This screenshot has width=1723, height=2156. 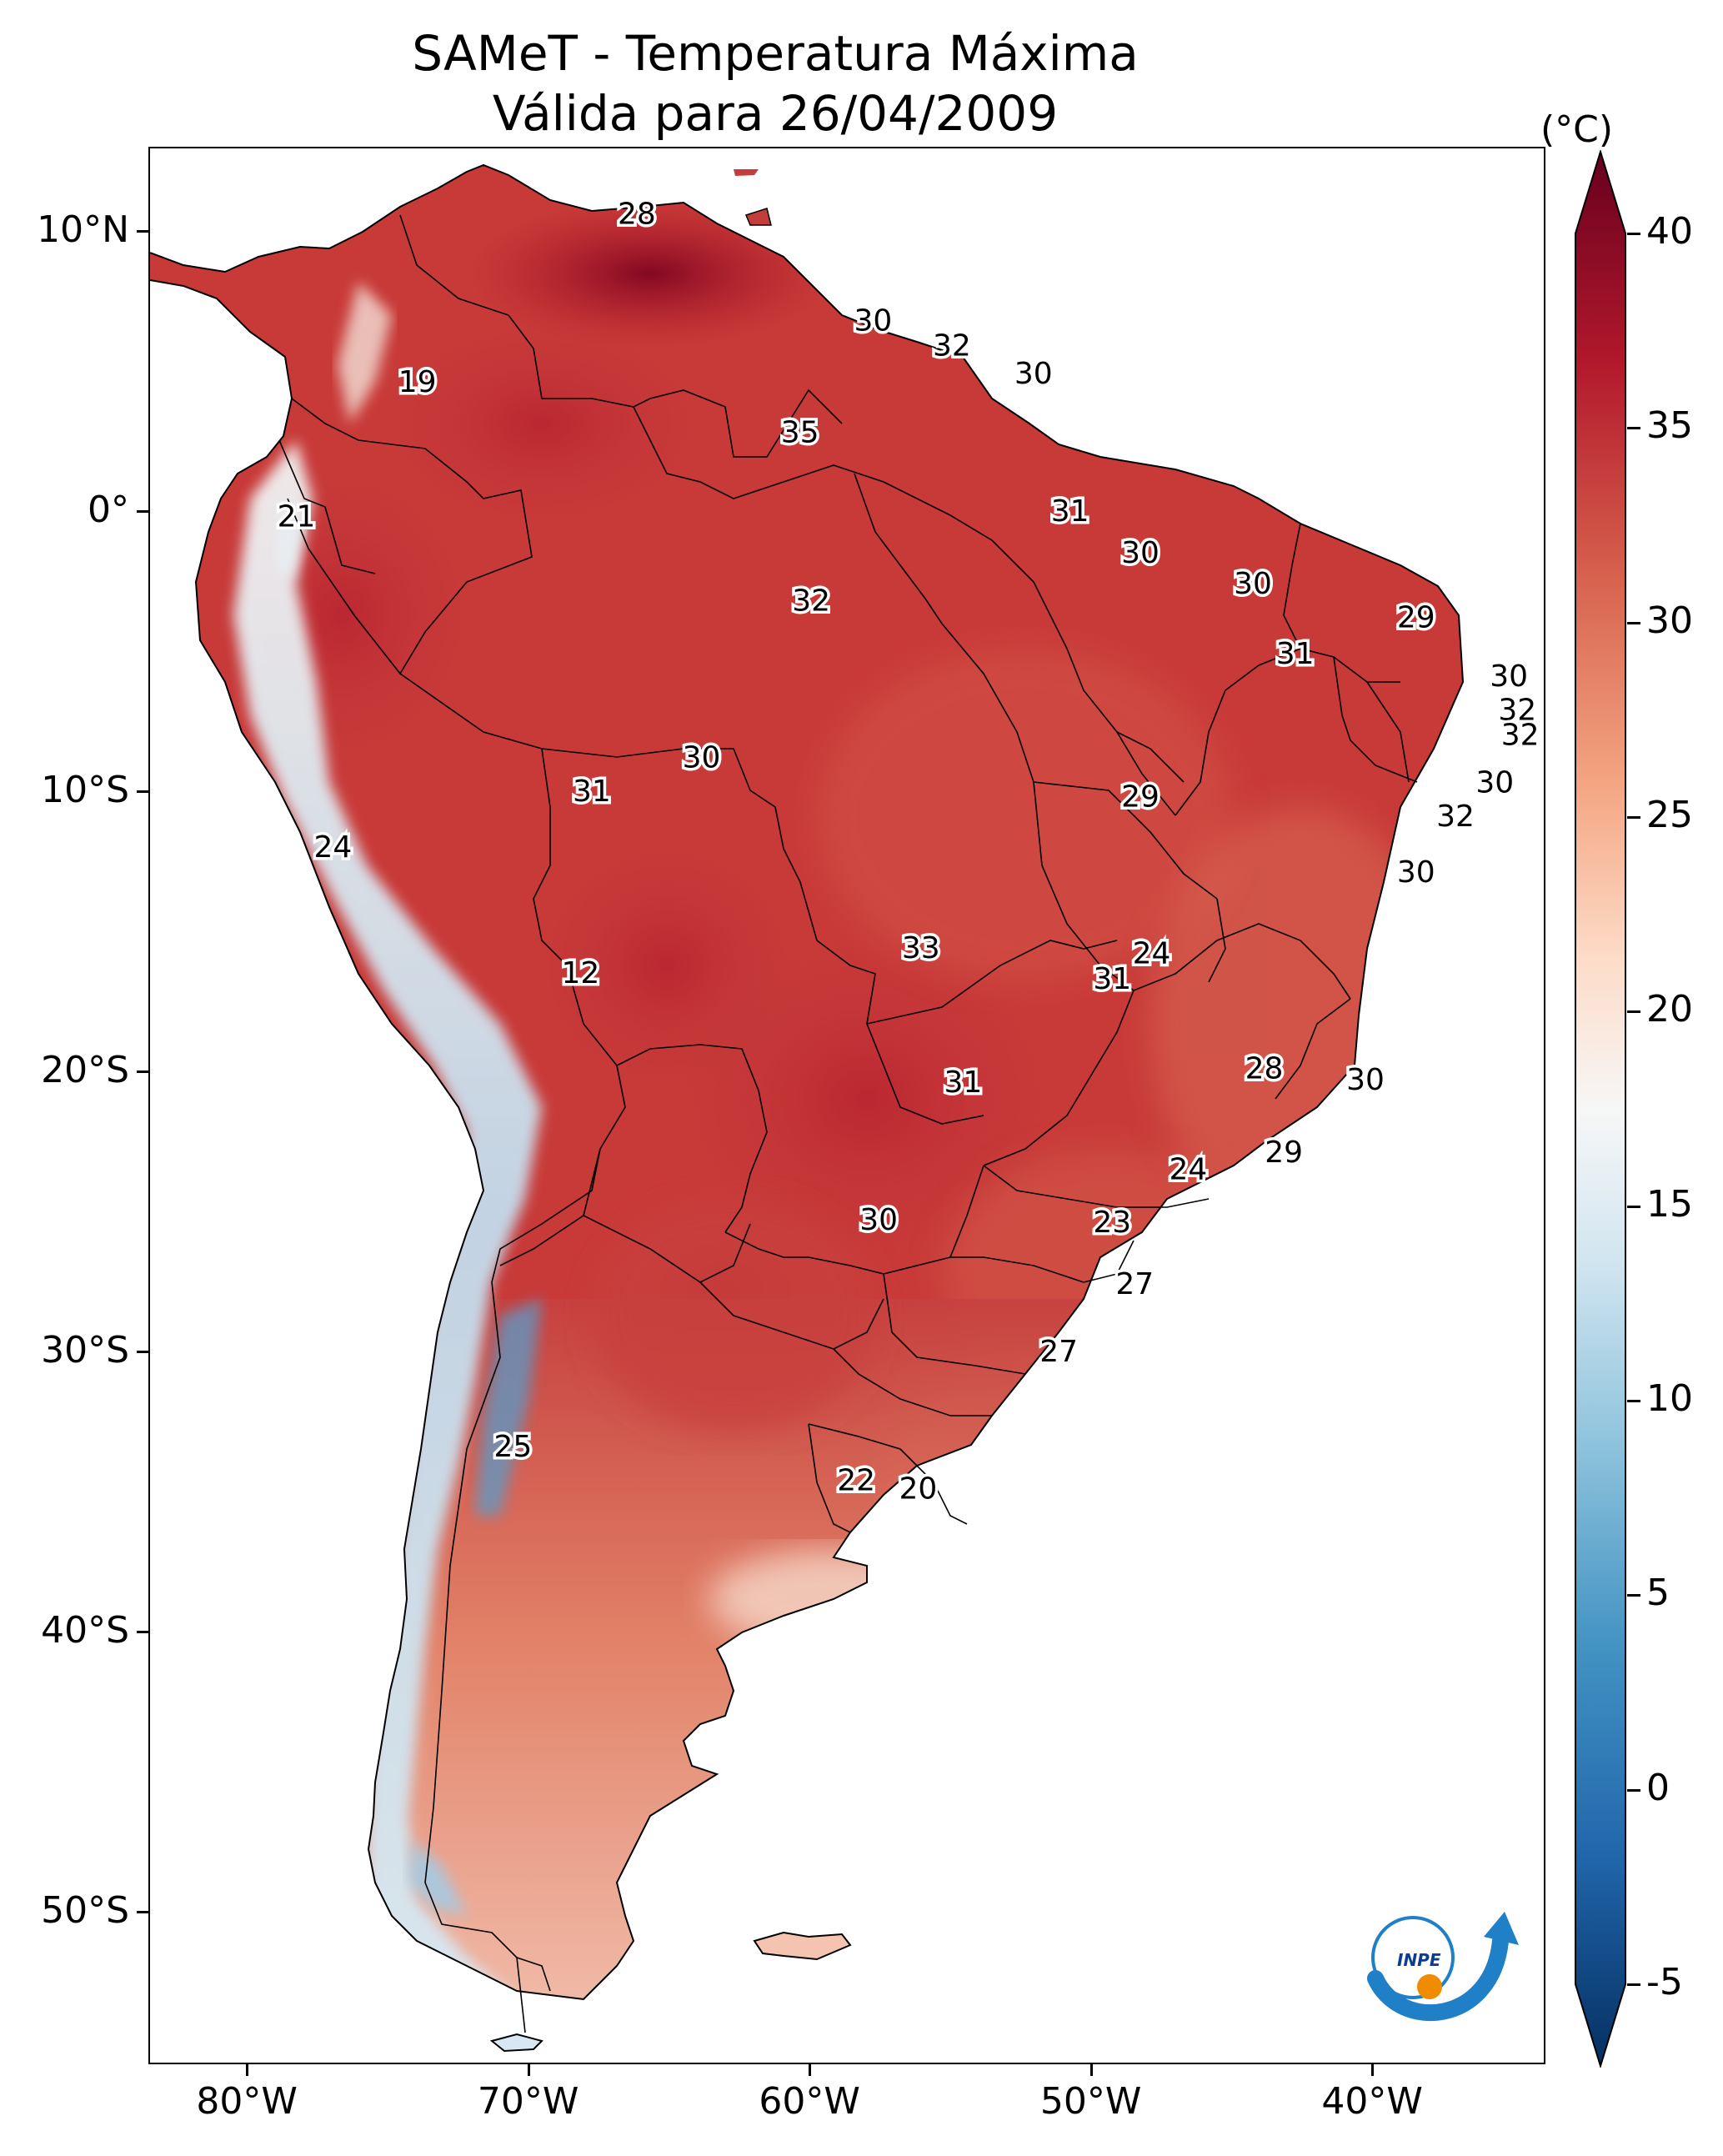 What do you see at coordinates (1658, 1787) in the screenshot?
I see `colorbar-tick-label: 0` at bounding box center [1658, 1787].